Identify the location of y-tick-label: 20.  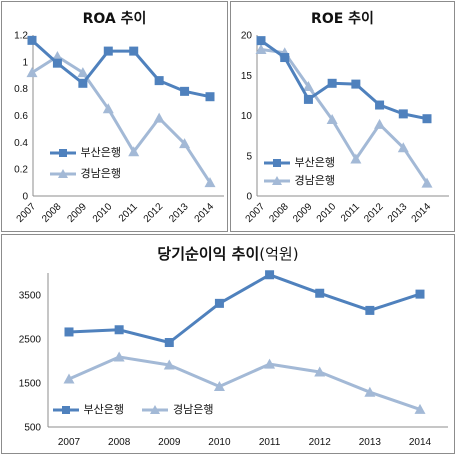
(247, 36).